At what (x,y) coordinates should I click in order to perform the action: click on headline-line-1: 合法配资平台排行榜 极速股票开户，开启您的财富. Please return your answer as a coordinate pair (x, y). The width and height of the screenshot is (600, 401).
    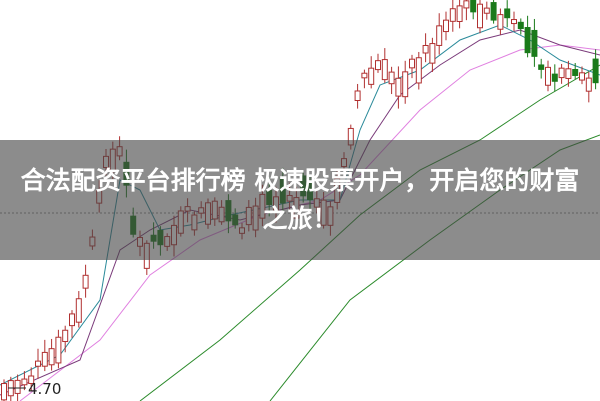
    Looking at the image, I should click on (300, 180).